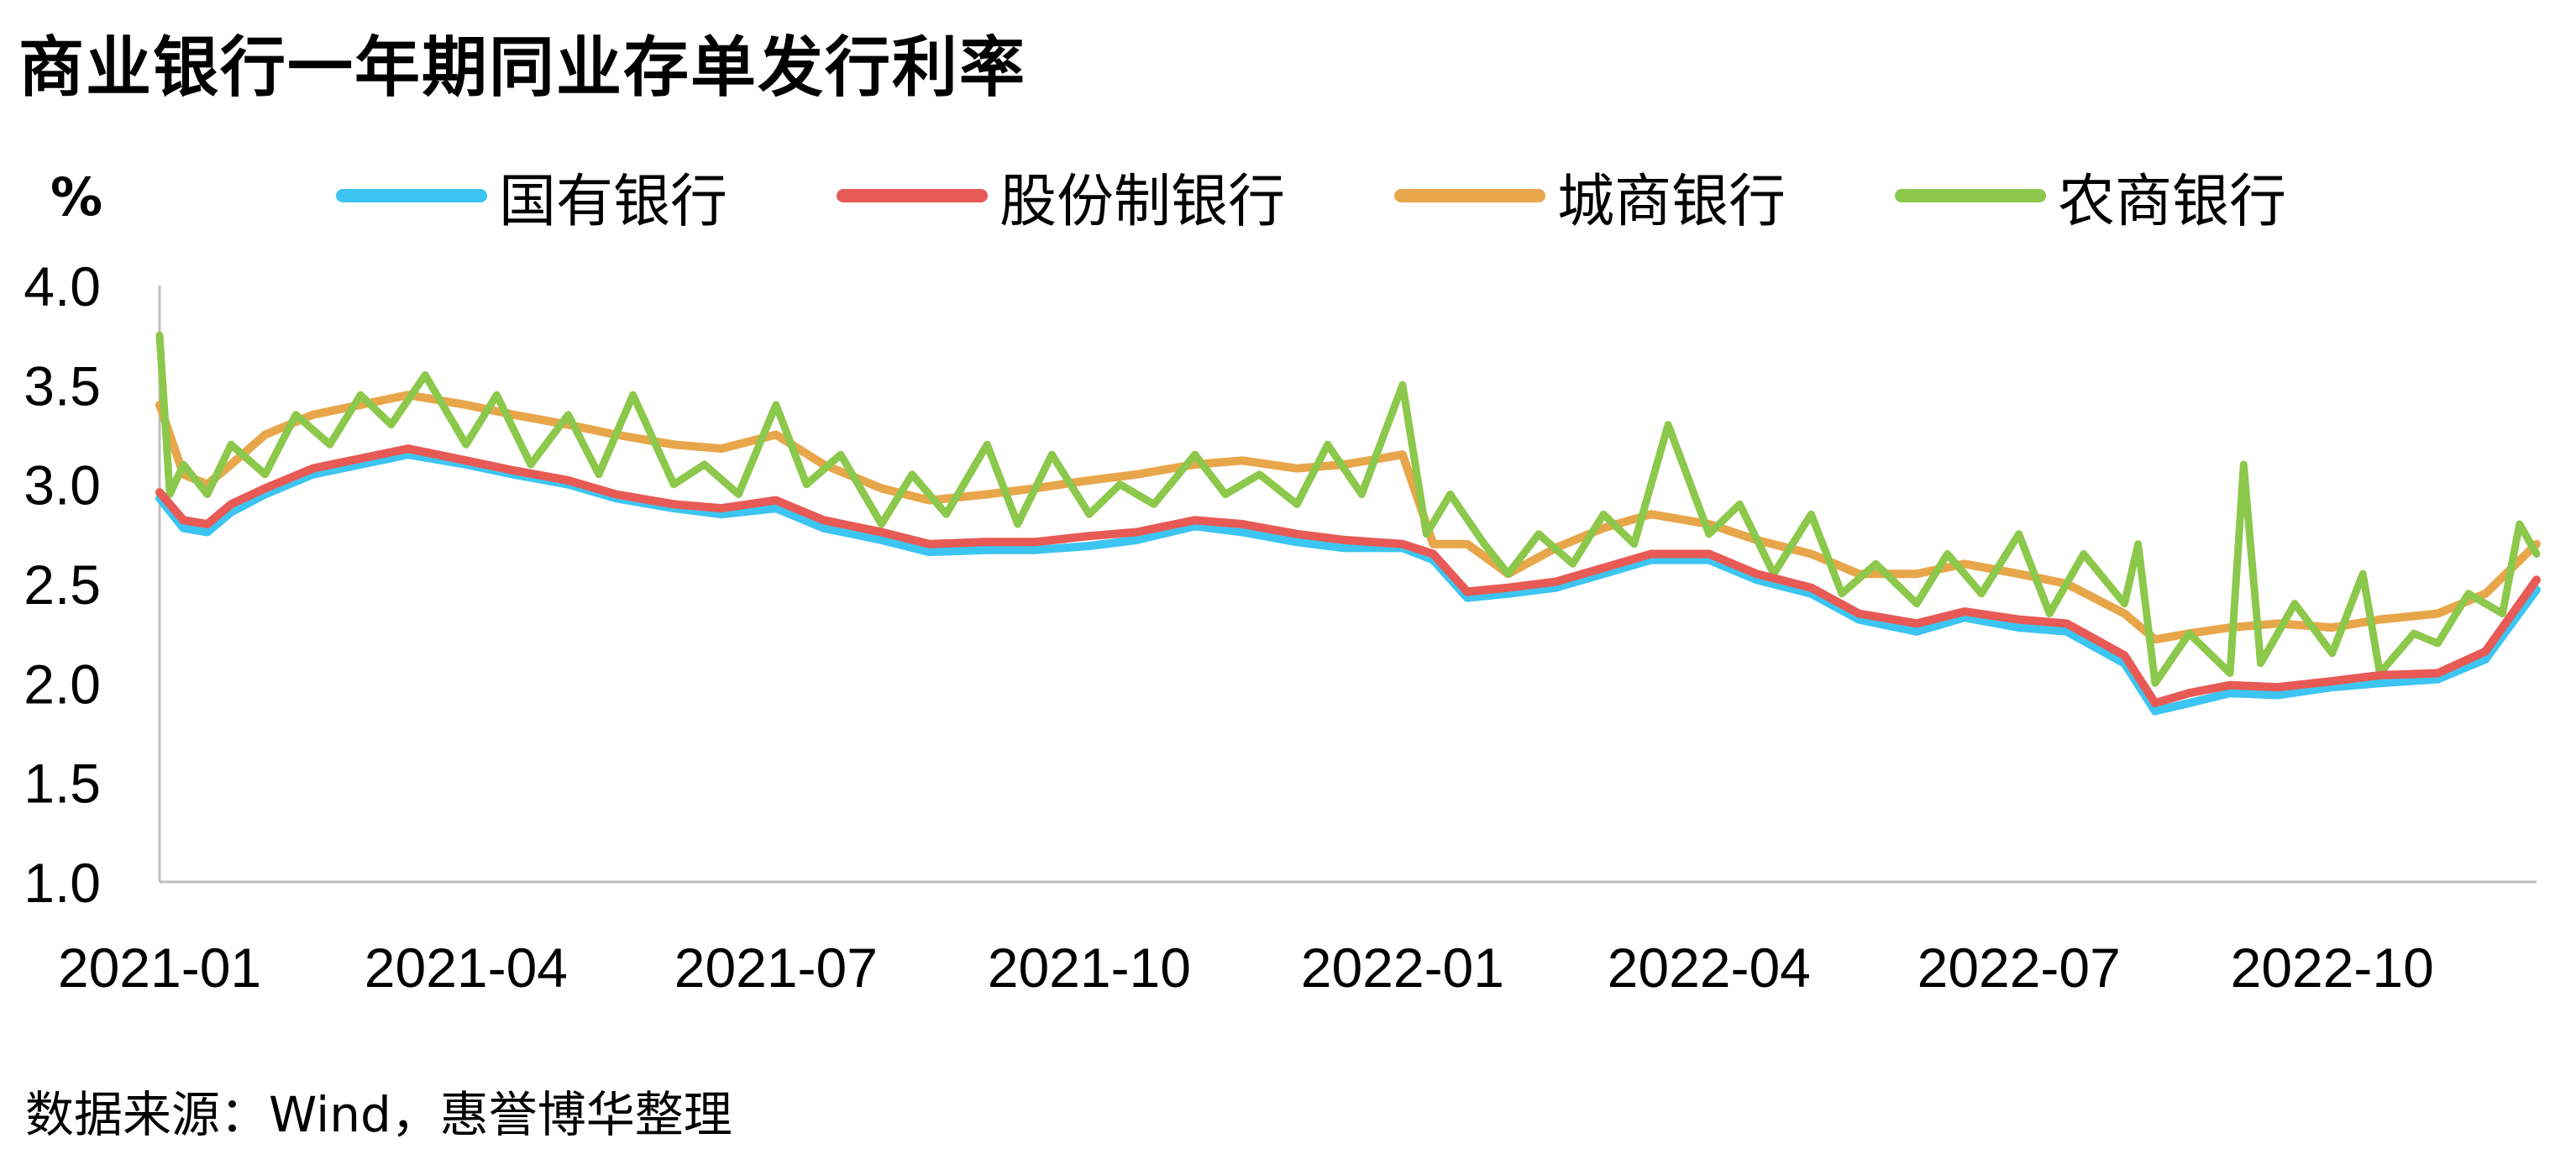  Describe the element at coordinates (62, 784) in the screenshot. I see `y-tick-label: 1.5` at that location.